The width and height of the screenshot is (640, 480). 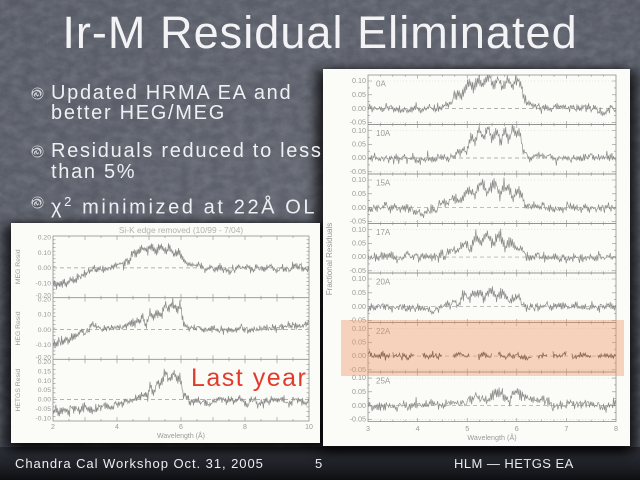 What do you see at coordinates (383, 381) in the screenshot?
I see `svg-text: 25A` at bounding box center [383, 381].